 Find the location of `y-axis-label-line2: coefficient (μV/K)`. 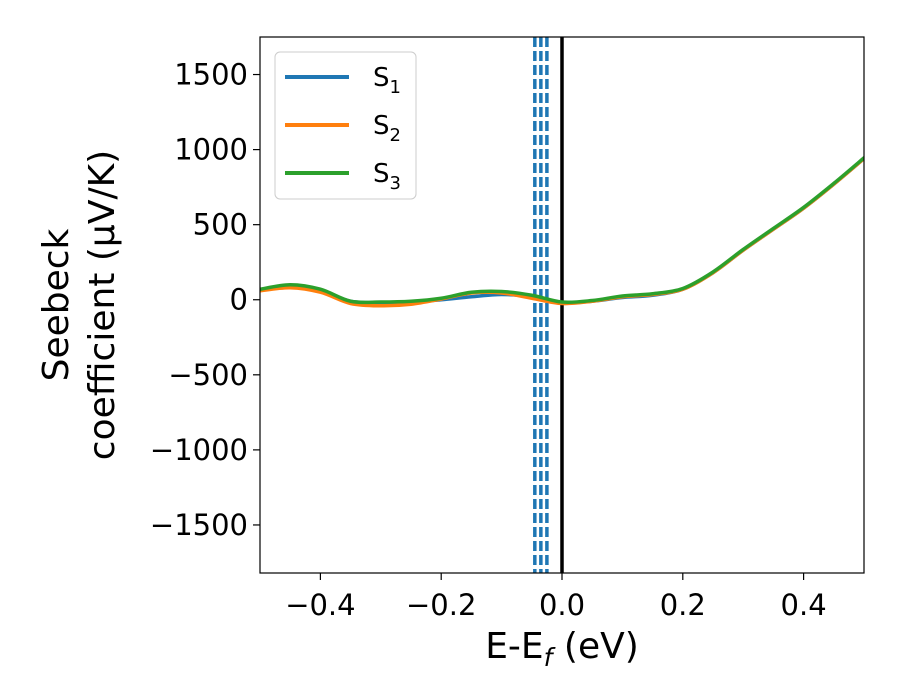

y-axis-label-line2: coefficient (μV/K) is located at coordinates (102, 305).